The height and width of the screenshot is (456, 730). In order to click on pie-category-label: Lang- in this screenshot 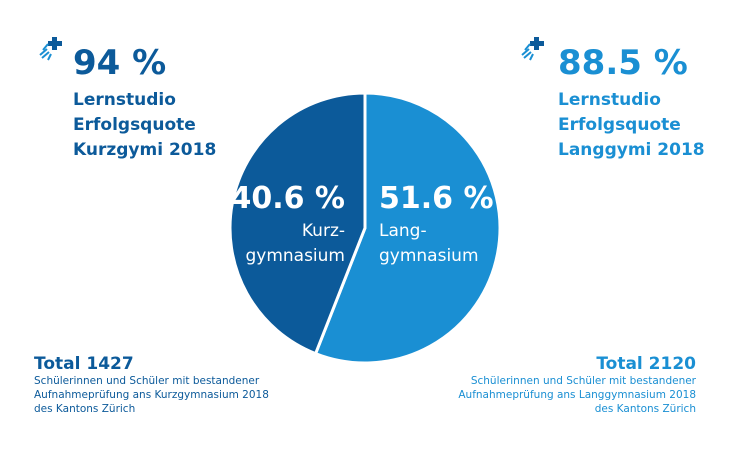, I will do `click(403, 231)`.